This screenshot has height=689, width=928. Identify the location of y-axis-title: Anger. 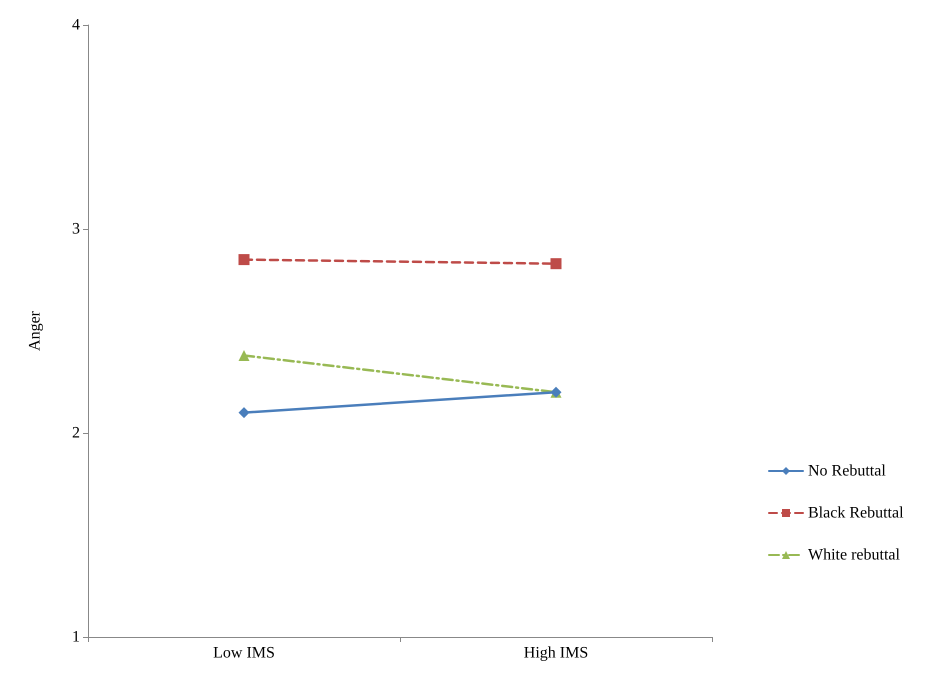
(35, 330).